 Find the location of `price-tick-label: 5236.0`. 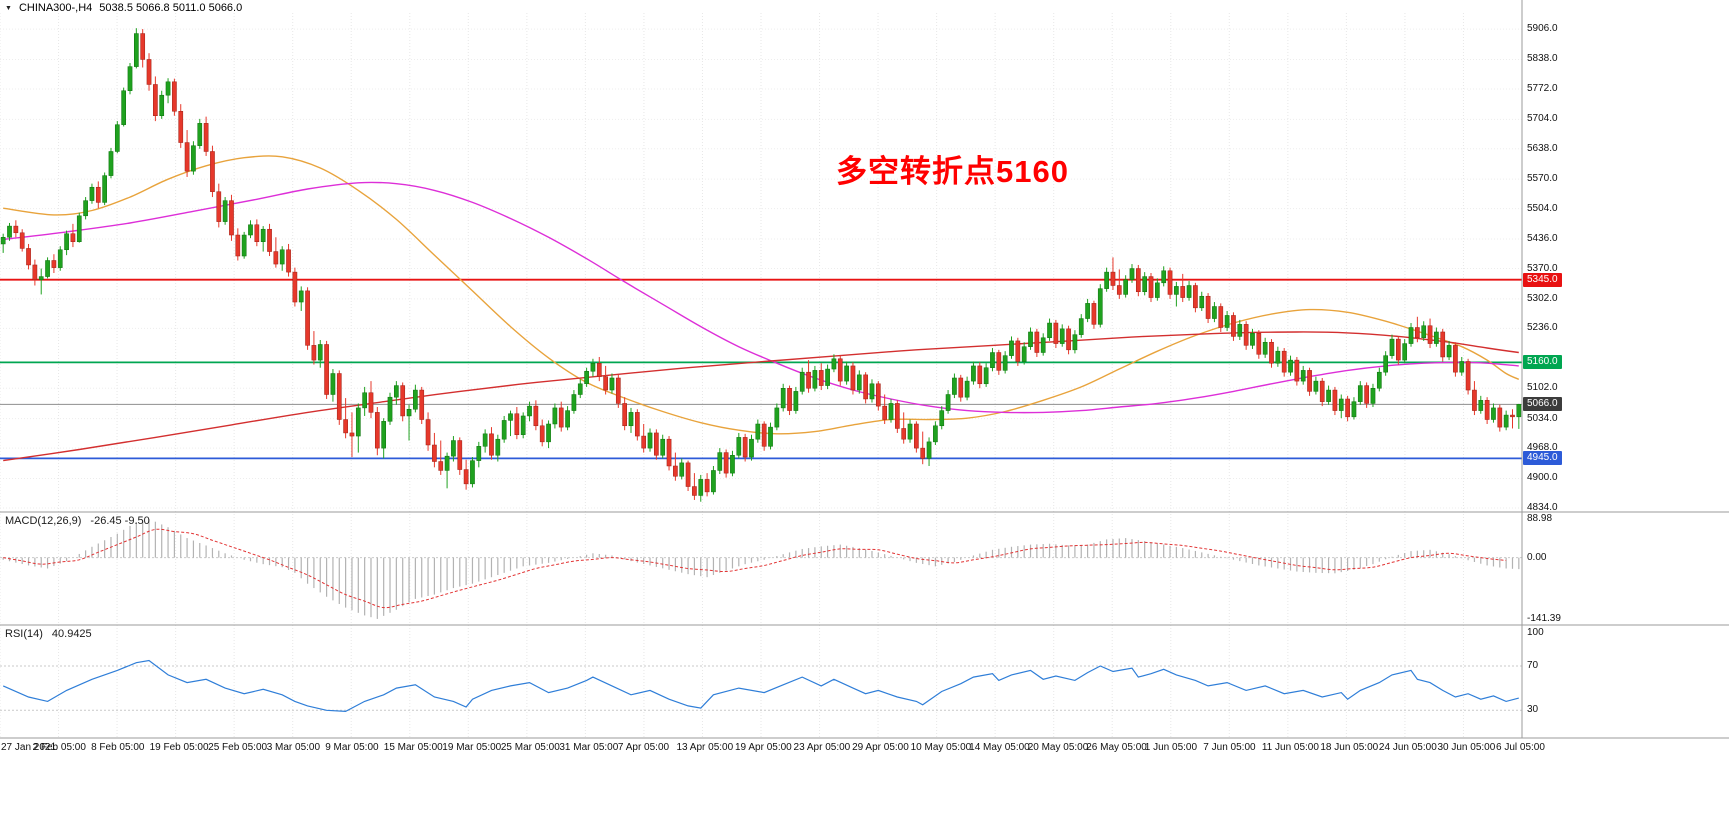

price-tick-label: 5236.0 is located at coordinates (1542, 328).